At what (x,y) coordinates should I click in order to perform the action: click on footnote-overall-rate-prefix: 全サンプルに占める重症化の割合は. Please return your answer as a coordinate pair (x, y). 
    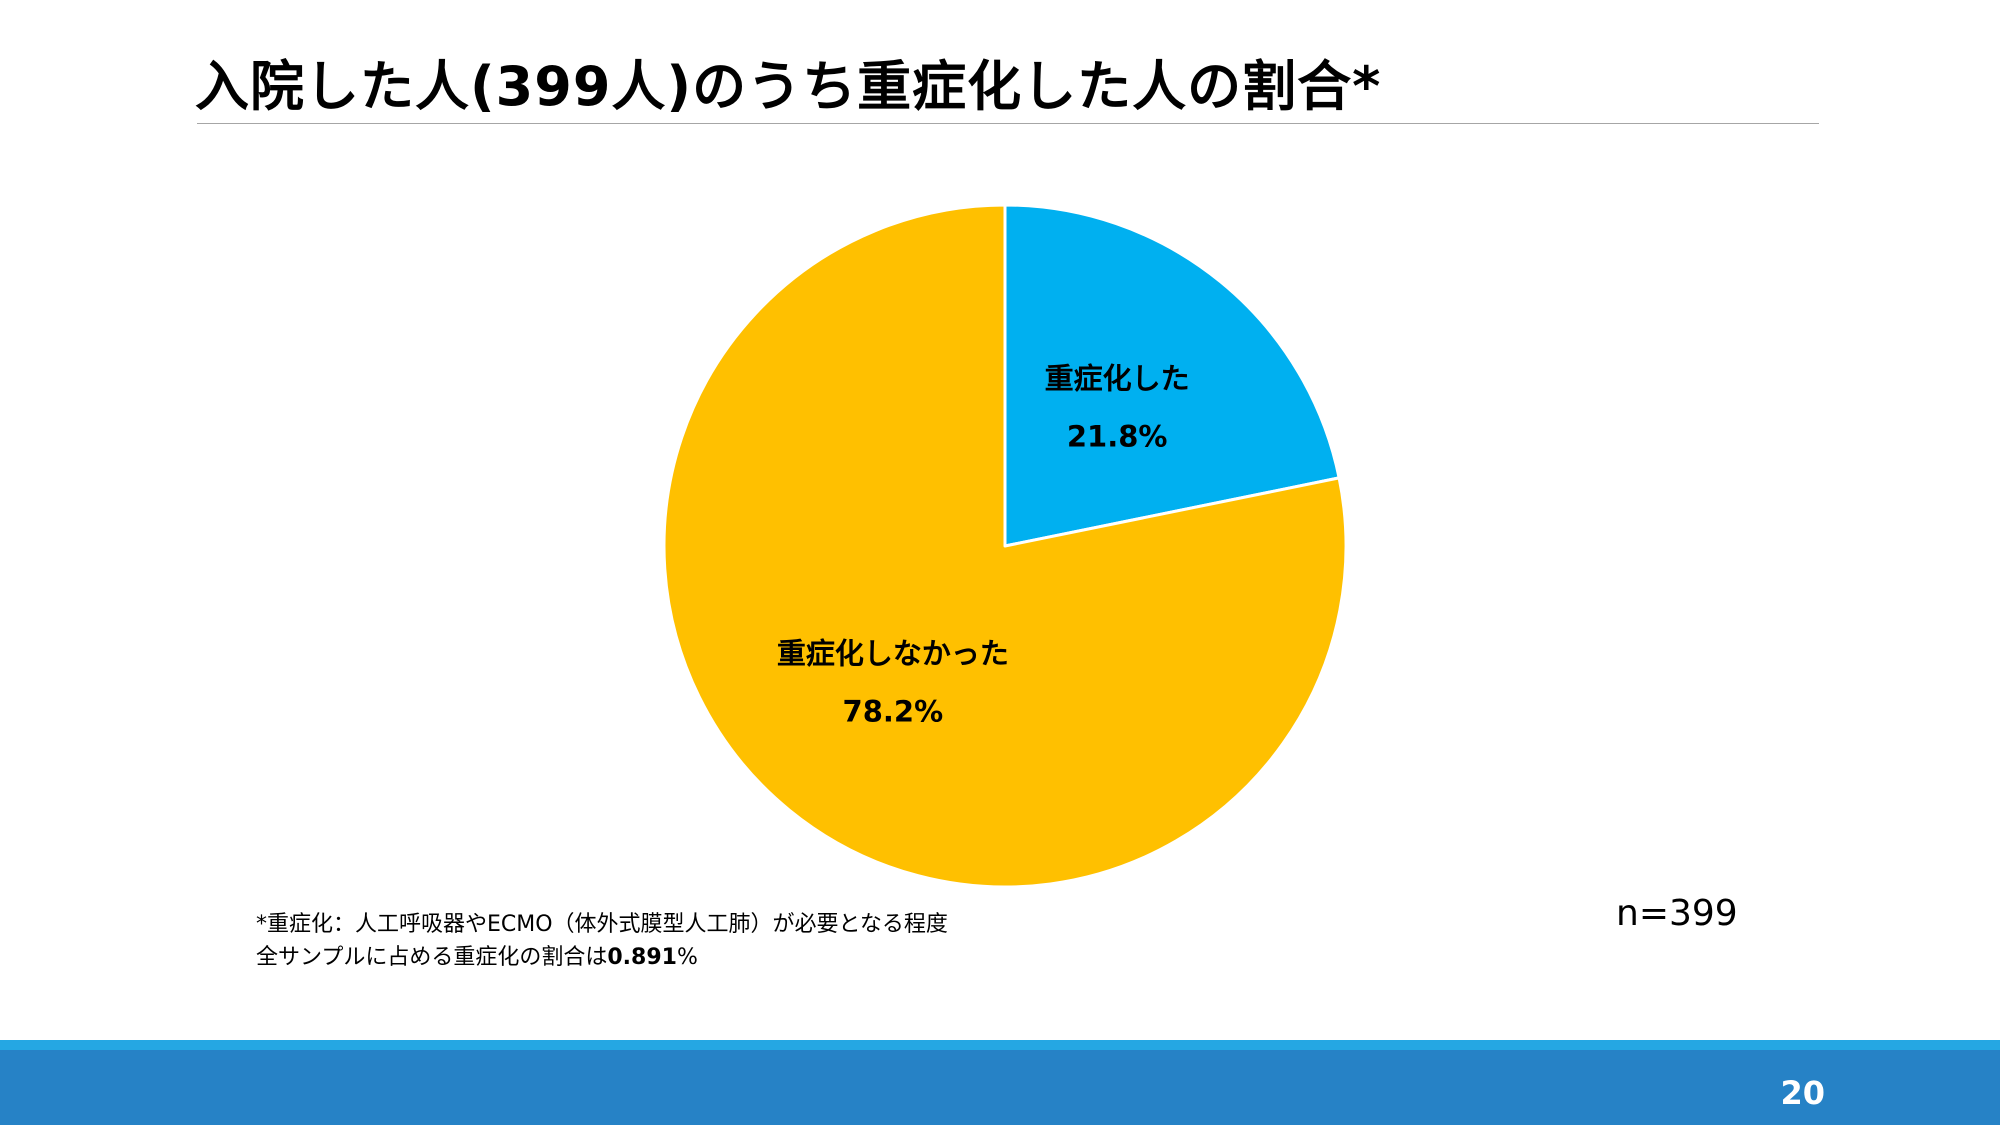
    Looking at the image, I should click on (432, 957).